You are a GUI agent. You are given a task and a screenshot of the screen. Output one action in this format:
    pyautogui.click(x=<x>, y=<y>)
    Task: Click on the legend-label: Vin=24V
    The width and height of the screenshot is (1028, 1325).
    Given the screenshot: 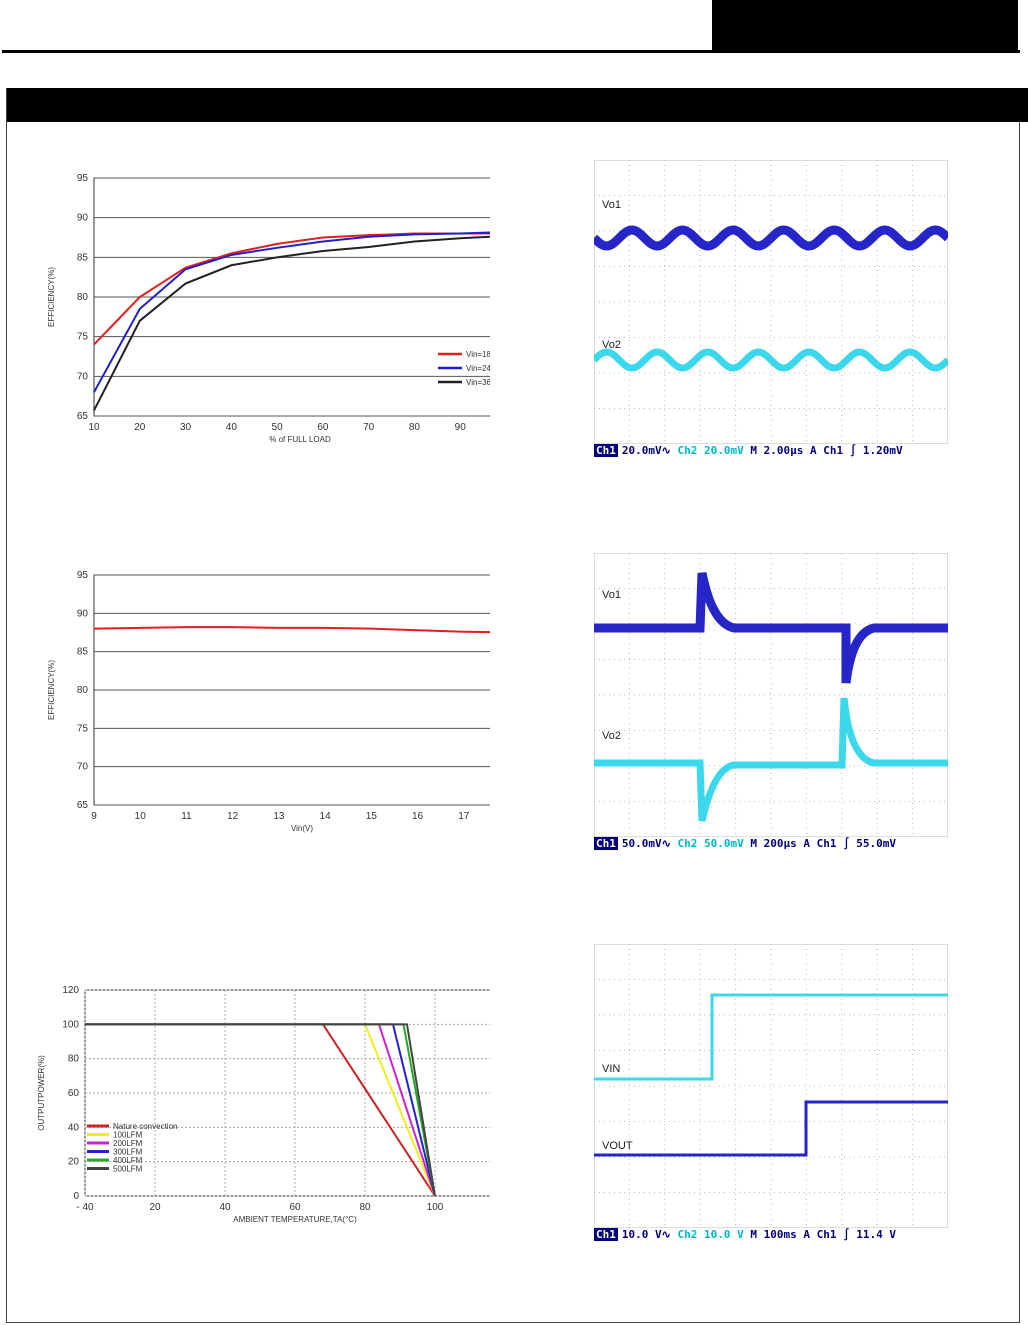 What is the action you would take?
    pyautogui.click(x=478, y=368)
    